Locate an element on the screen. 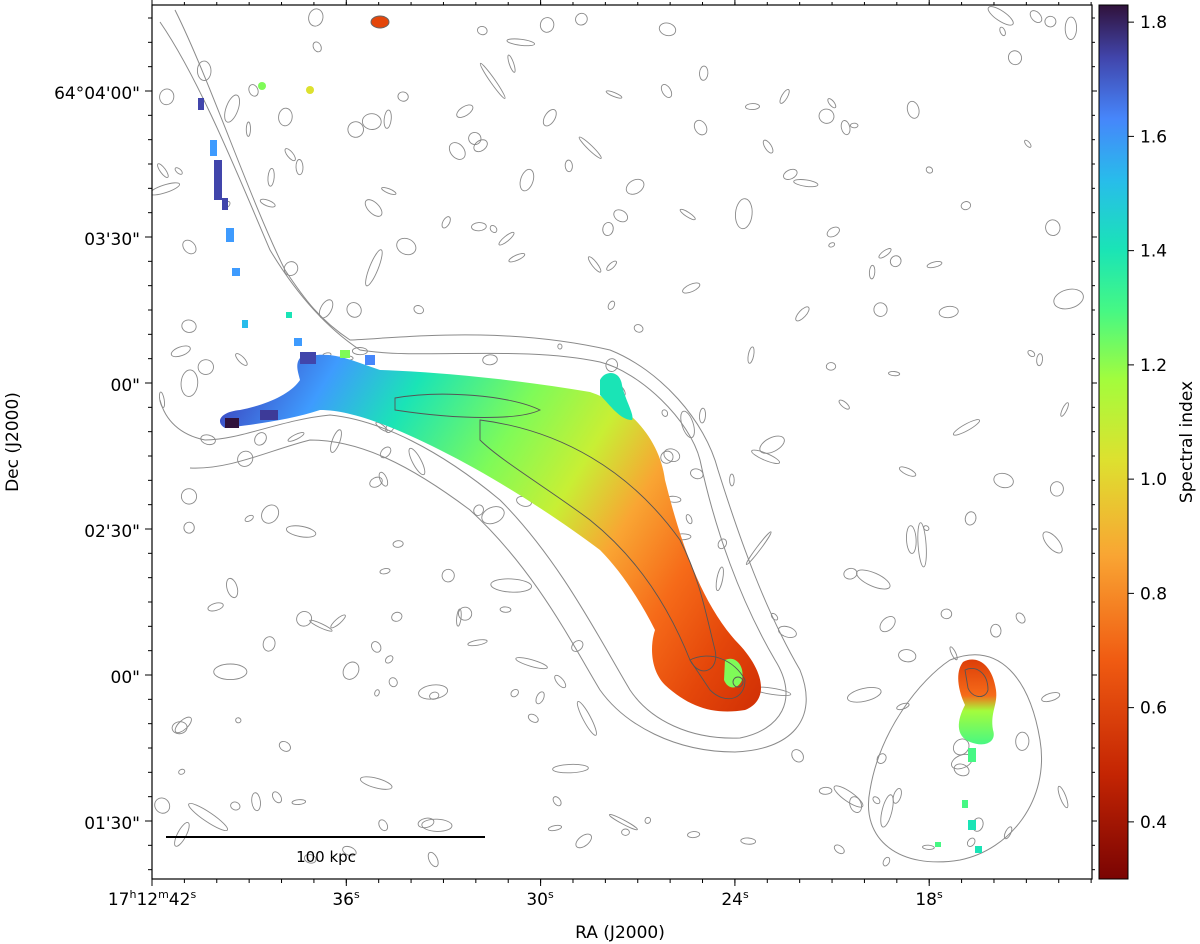 This screenshot has width=1200, height=944. colorbar-strip is located at coordinates (1113, 442).